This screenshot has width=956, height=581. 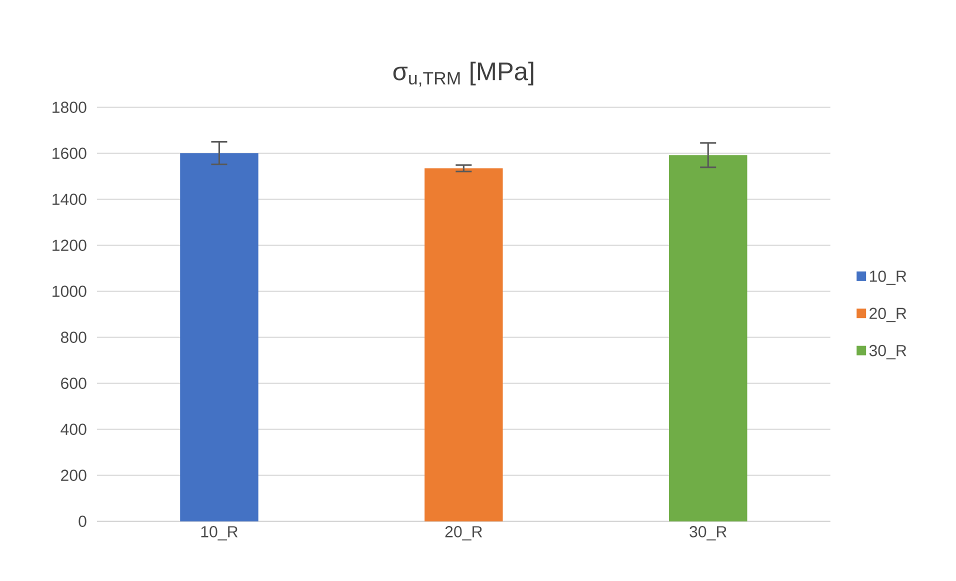 What do you see at coordinates (463, 74) in the screenshot?
I see `chart-title: σ$_{u,TRM}$ [MPa]` at bounding box center [463, 74].